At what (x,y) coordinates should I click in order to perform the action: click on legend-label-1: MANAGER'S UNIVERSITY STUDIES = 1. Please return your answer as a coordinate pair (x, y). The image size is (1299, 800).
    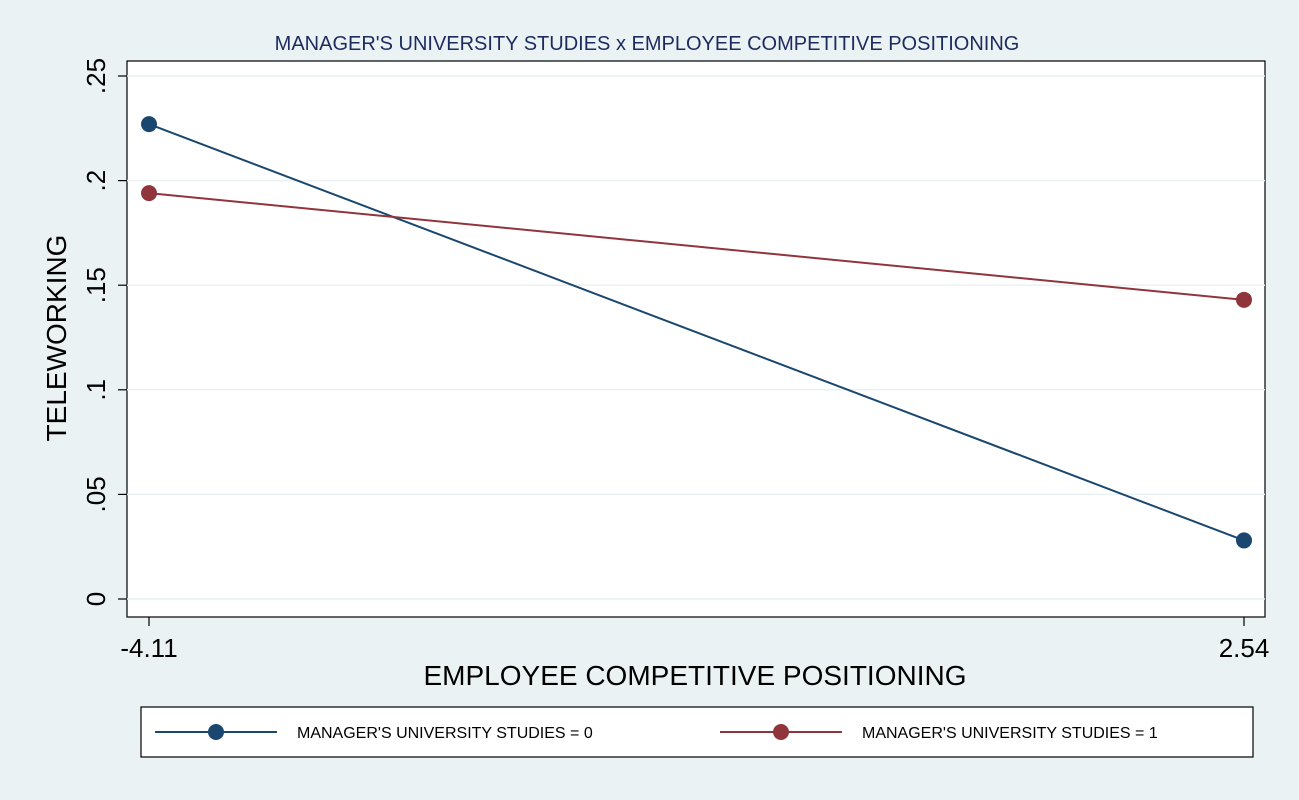
    Looking at the image, I should click on (1010, 733).